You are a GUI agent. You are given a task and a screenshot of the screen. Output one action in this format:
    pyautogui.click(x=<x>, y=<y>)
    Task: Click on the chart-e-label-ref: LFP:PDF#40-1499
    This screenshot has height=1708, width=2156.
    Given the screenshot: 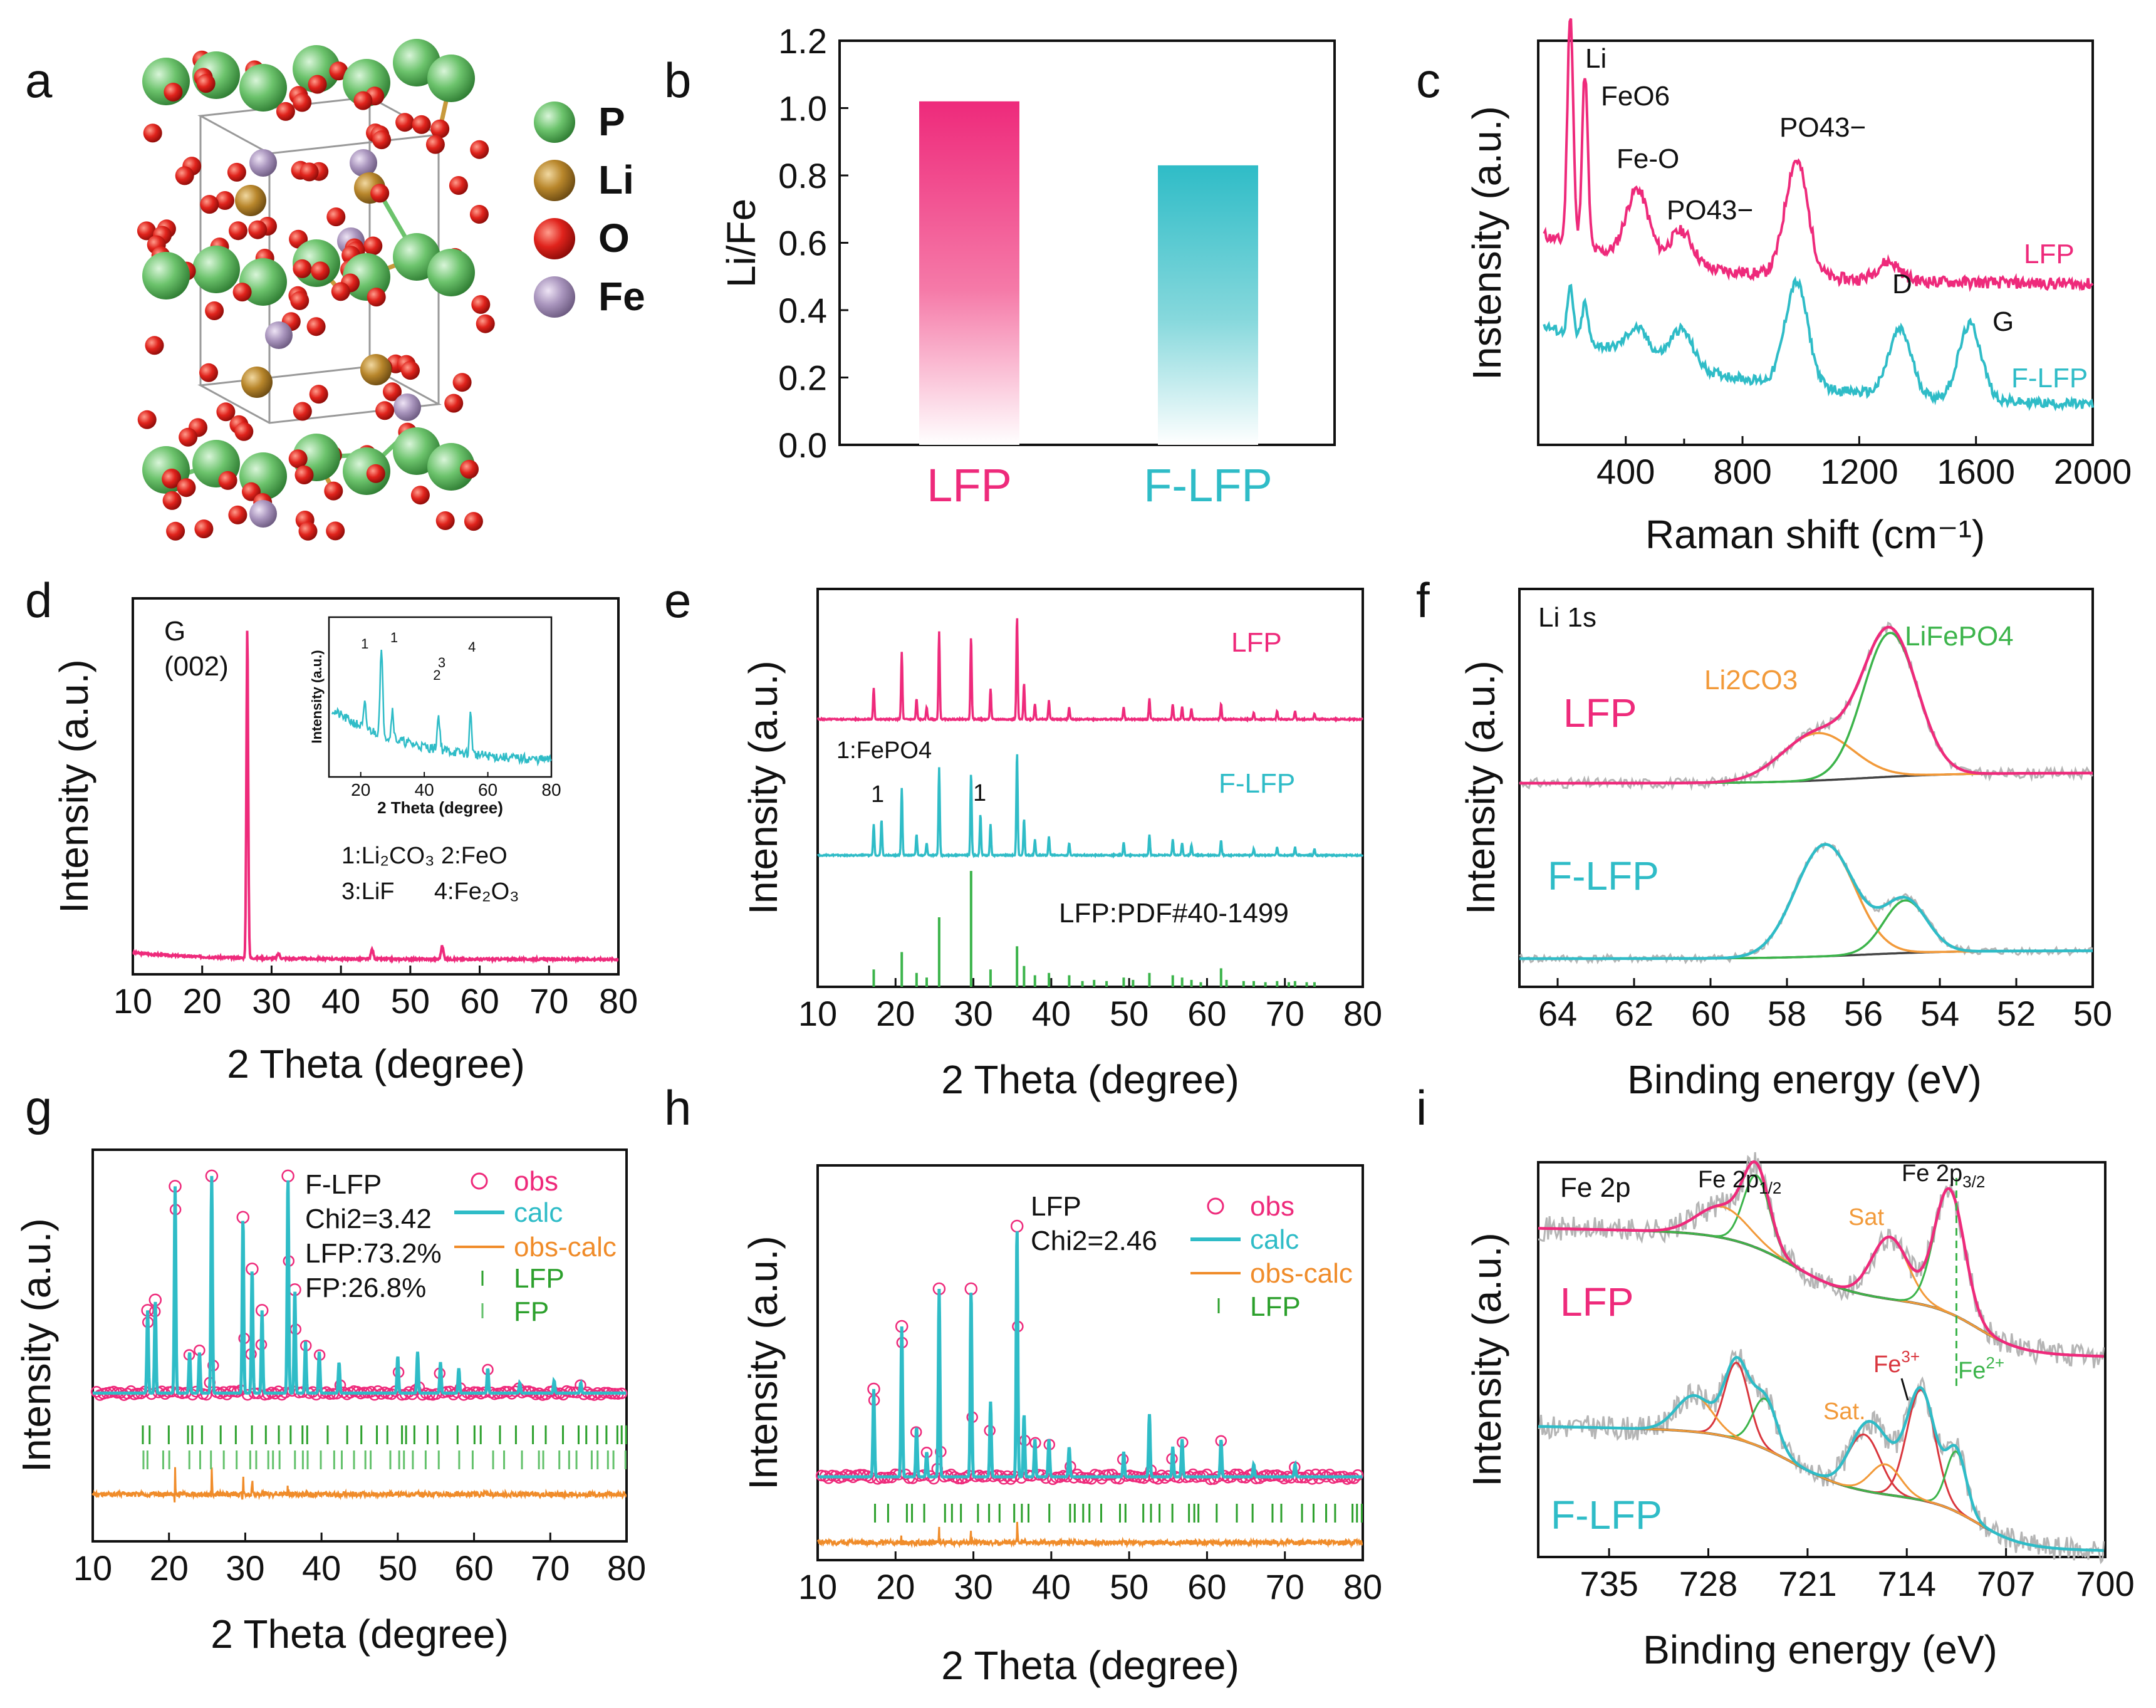 What is the action you would take?
    pyautogui.click(x=1174, y=914)
    